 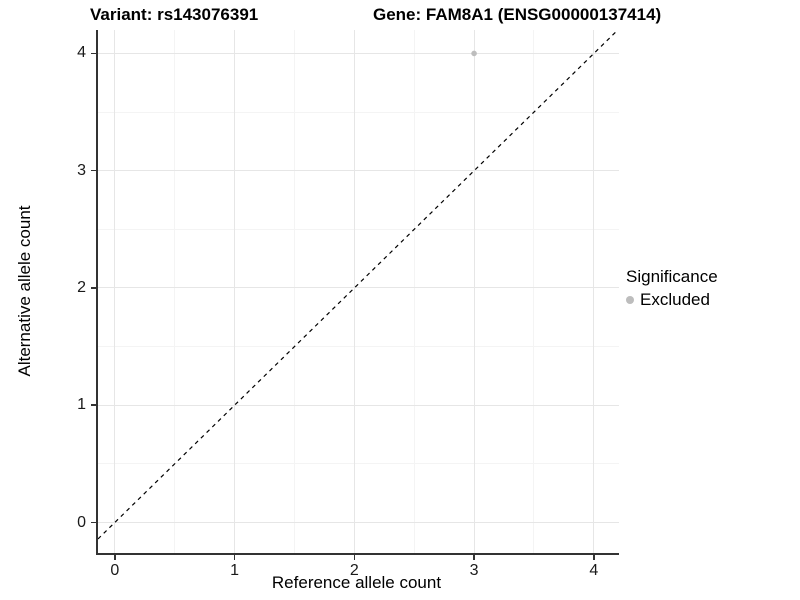 I want to click on legend-item: Excluded, so click(x=672, y=300).